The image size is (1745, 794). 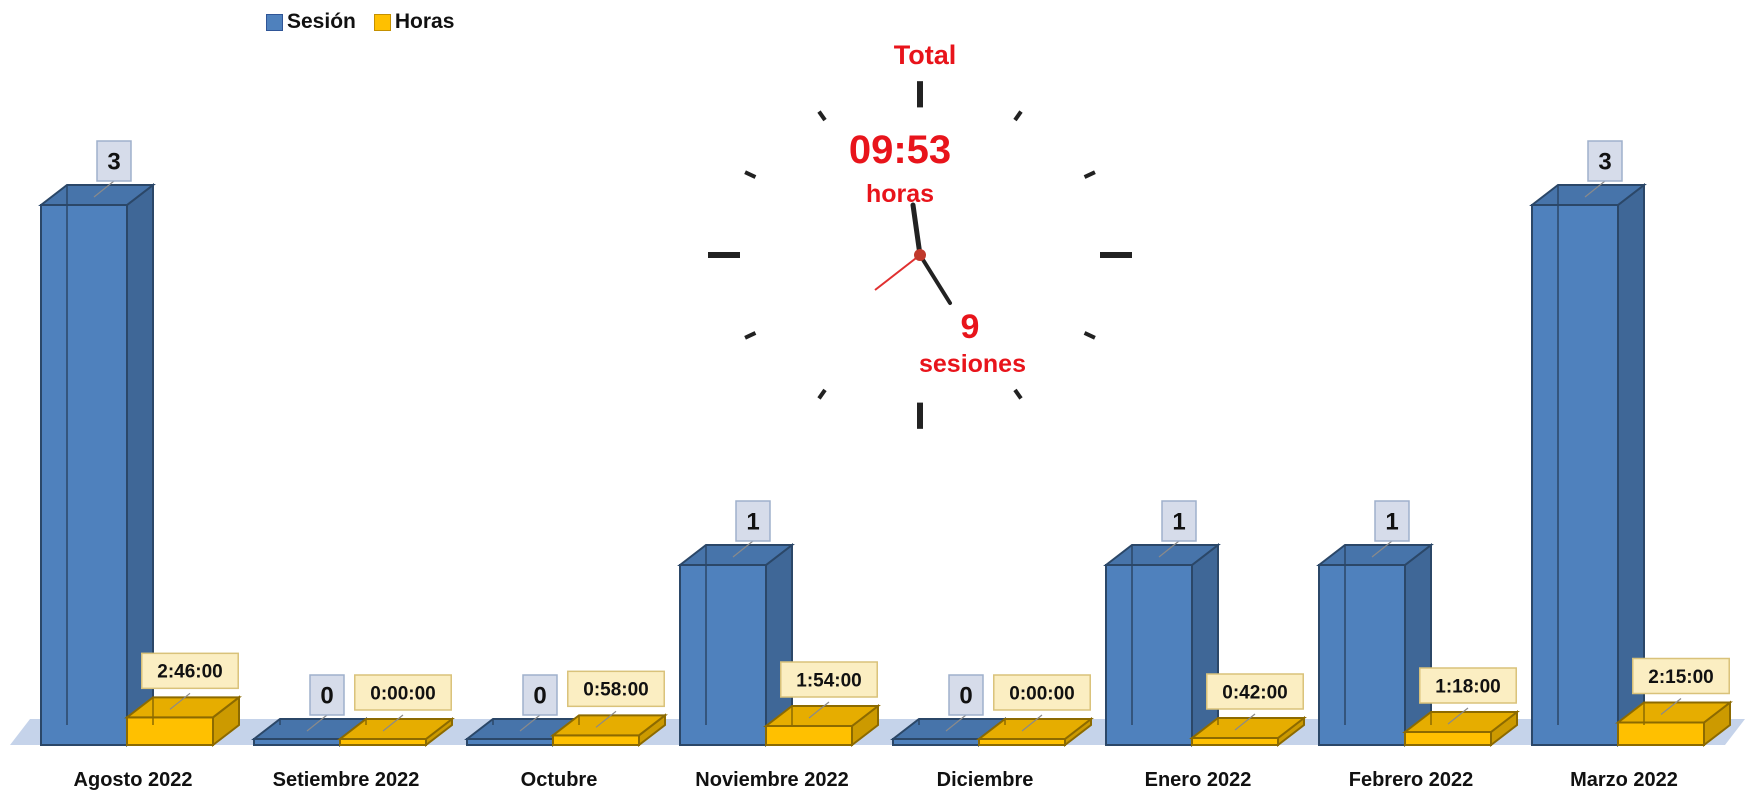 I want to click on summary-hours-label: horas, so click(x=900, y=194).